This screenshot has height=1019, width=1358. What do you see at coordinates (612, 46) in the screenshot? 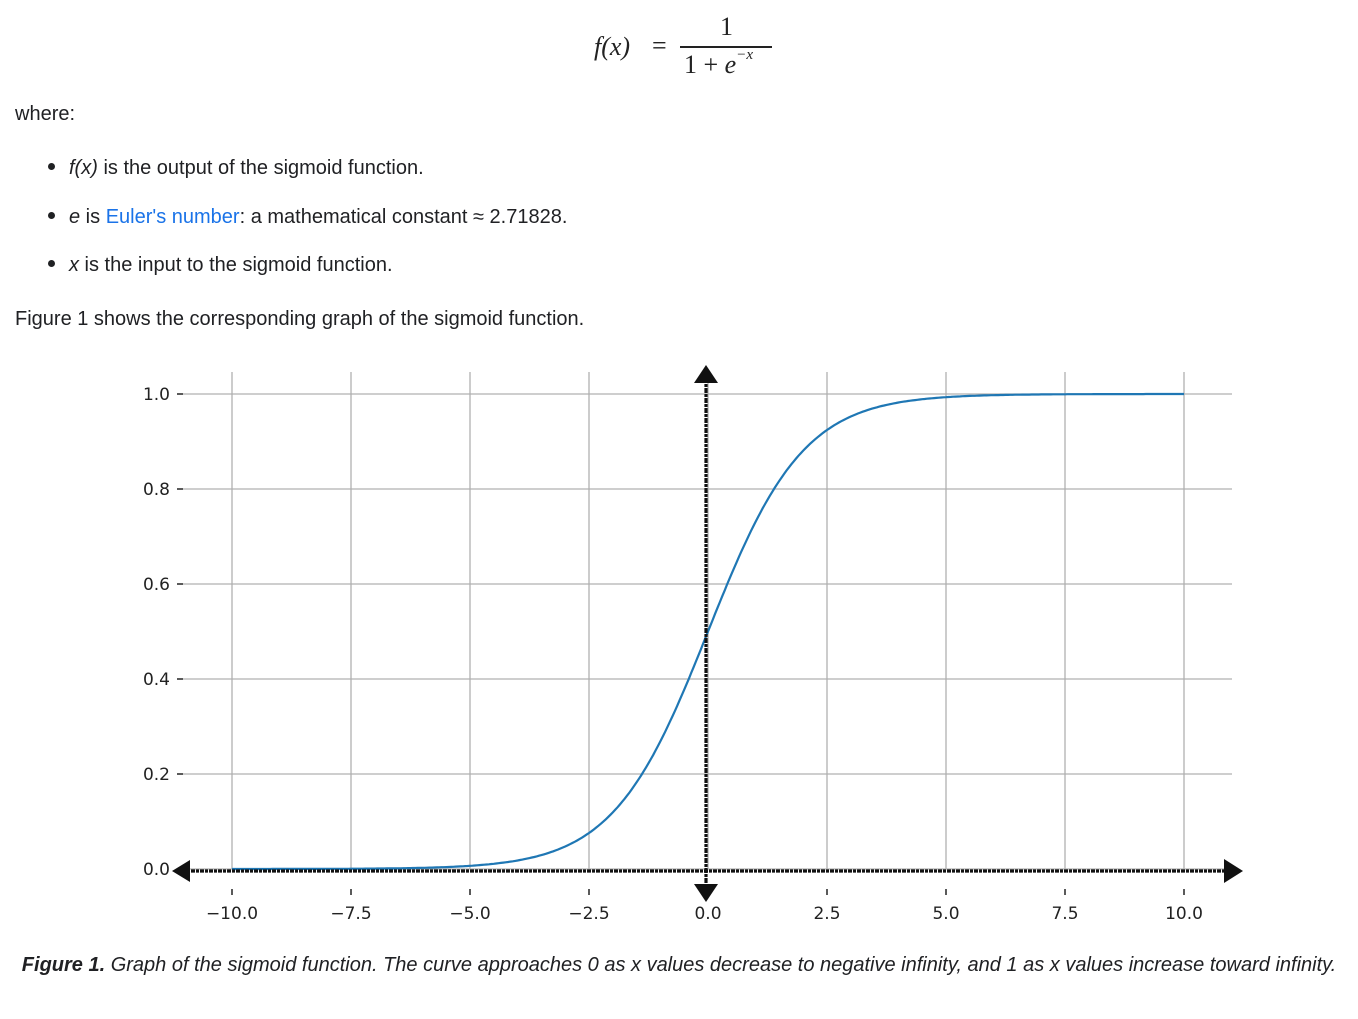
I see `formula-lhs: f(x)` at bounding box center [612, 46].